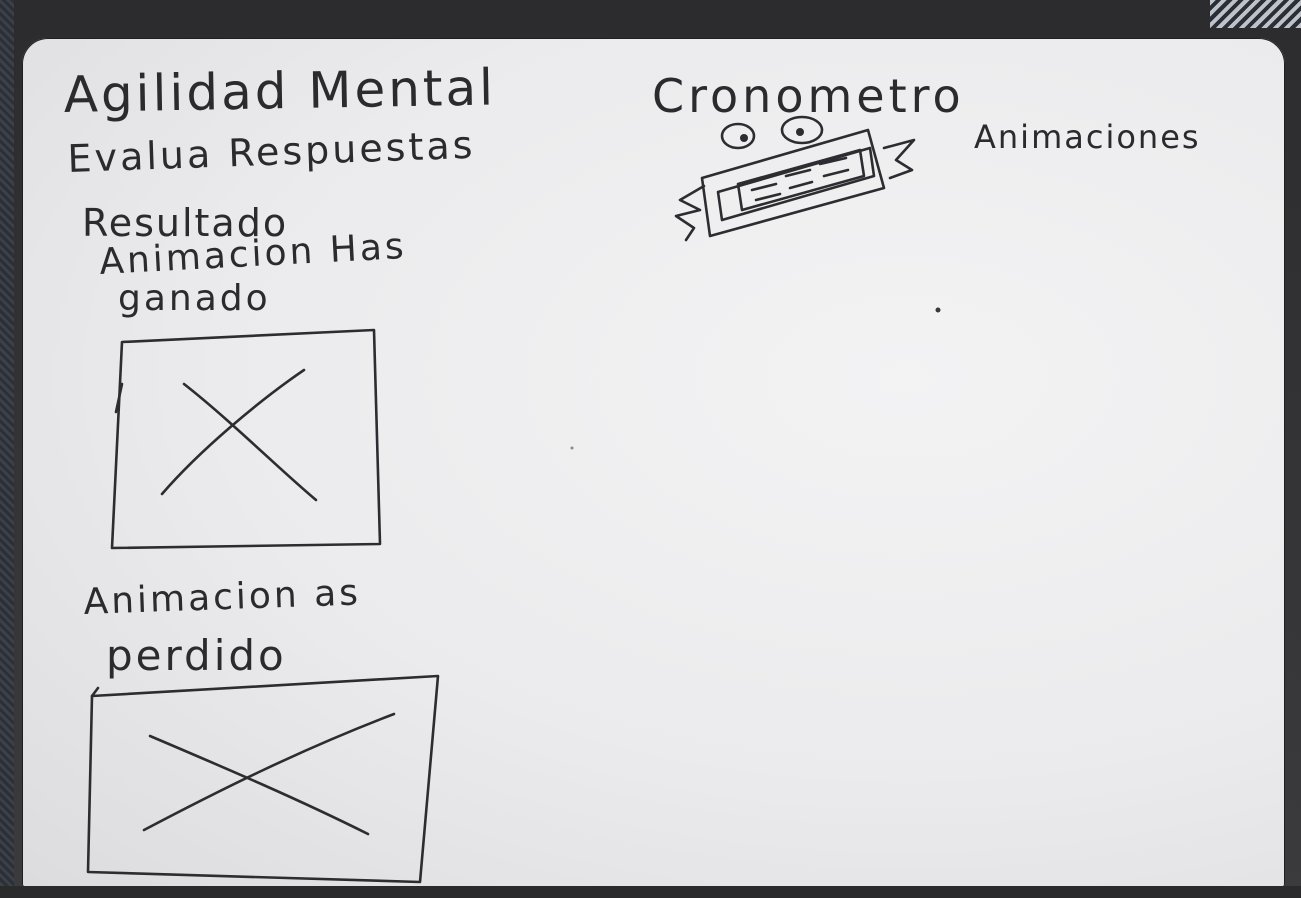  Describe the element at coordinates (795, 178) in the screenshot. I see `stopwatch-icon` at that location.